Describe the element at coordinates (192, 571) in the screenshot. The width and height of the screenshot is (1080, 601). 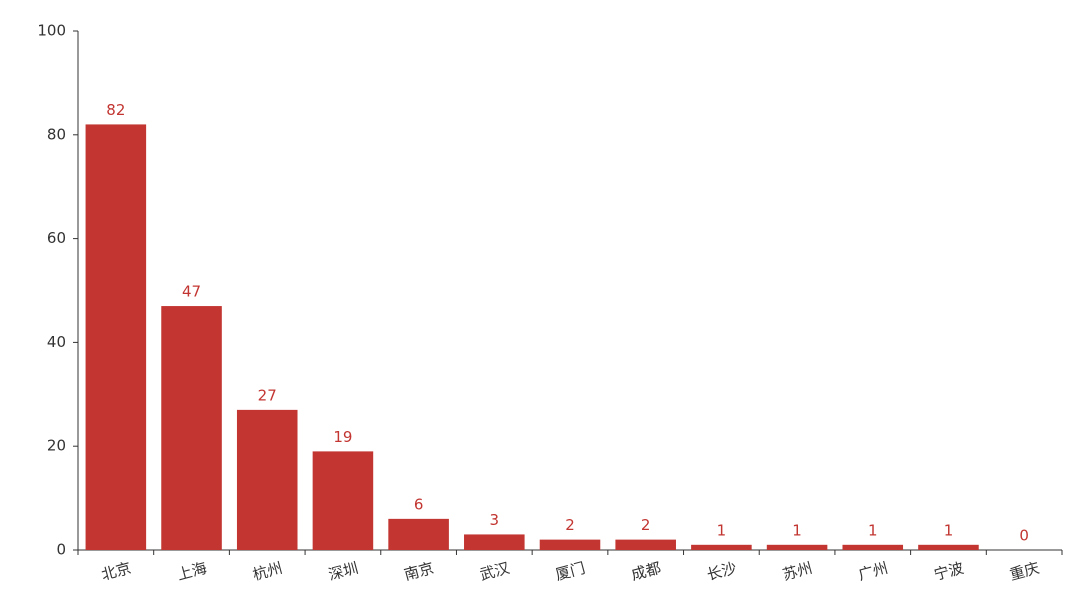
I see `x-tick-label: 上海` at that location.